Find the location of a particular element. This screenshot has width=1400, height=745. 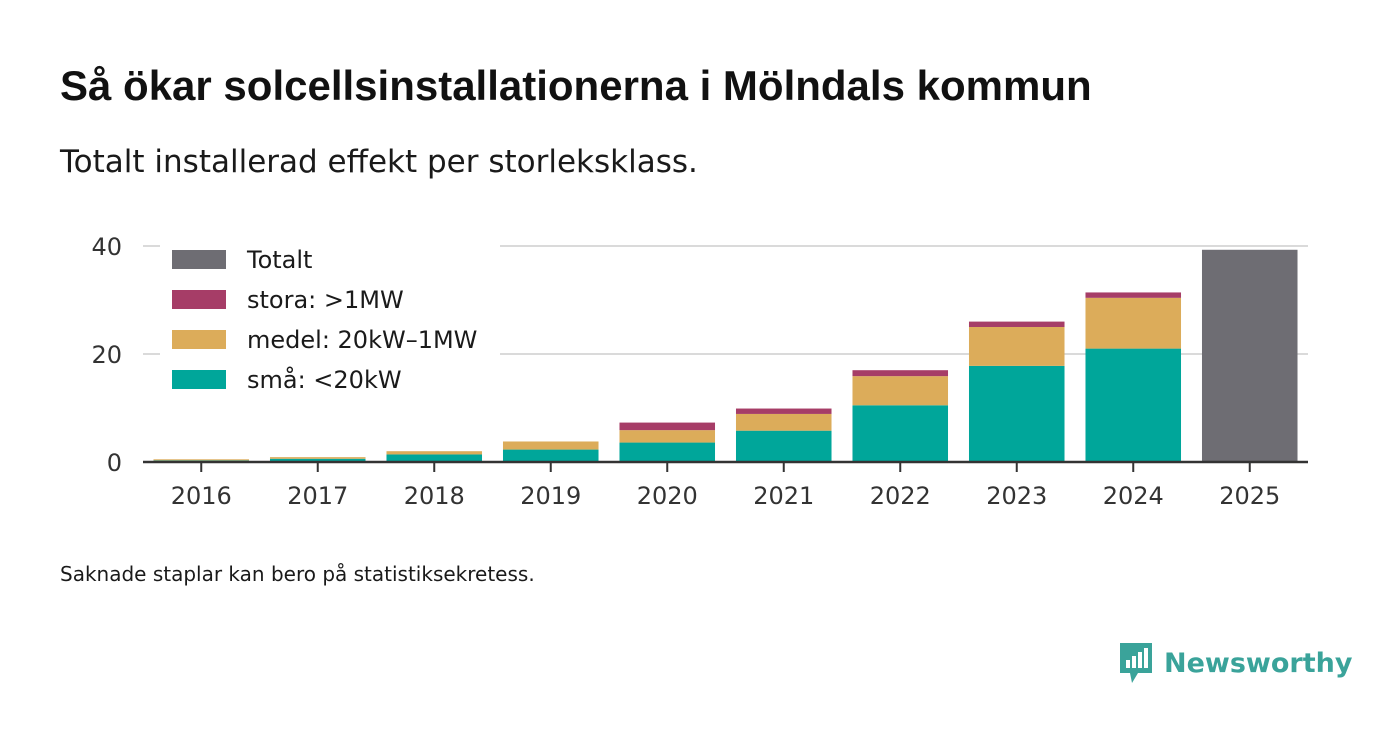

x-tick-label: 2023 is located at coordinates (1016, 496).